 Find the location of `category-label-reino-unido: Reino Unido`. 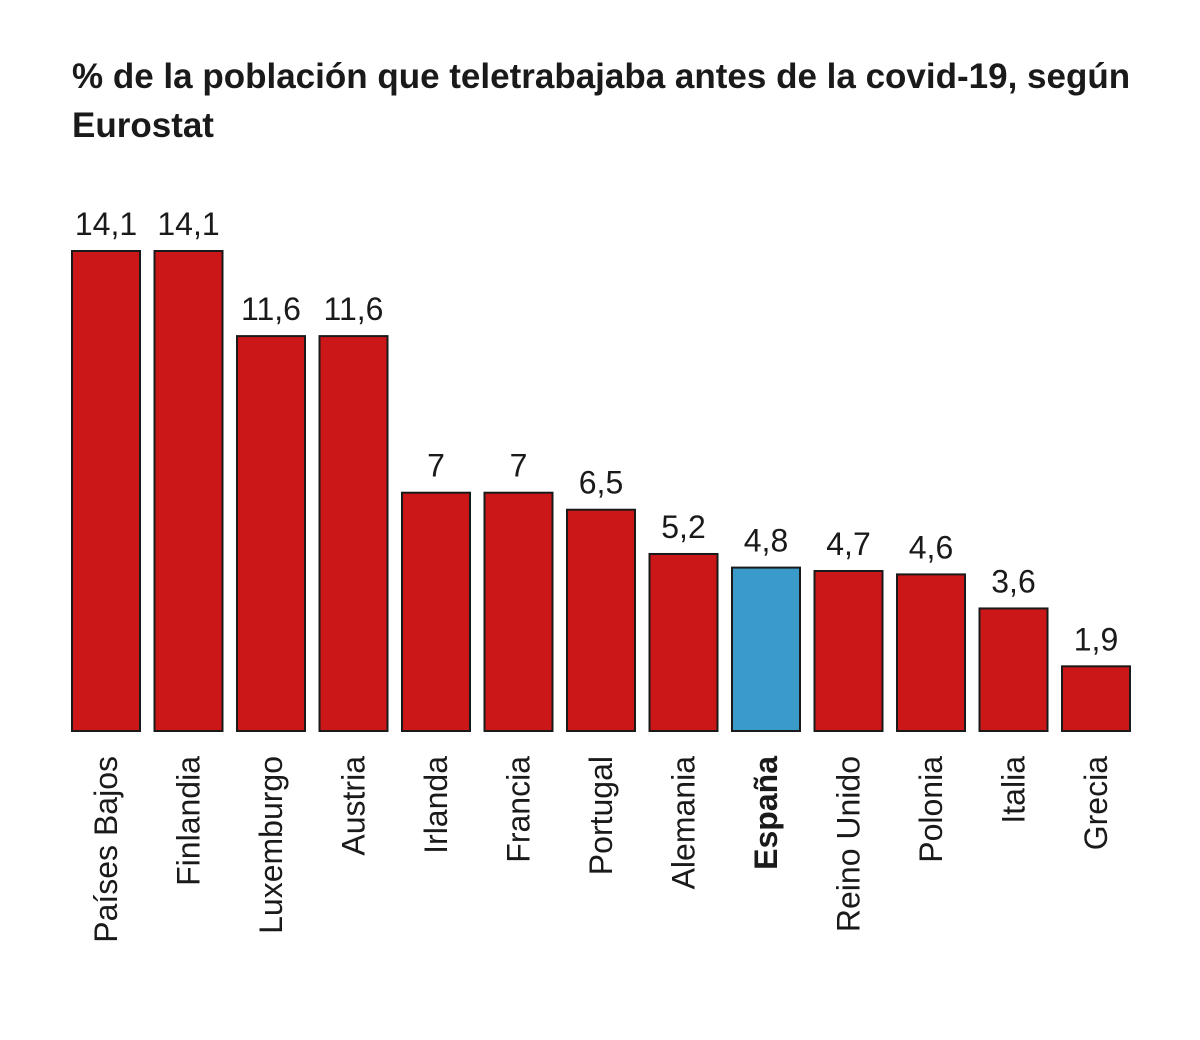

category-label-reino-unido: Reino Unido is located at coordinates (849, 844).